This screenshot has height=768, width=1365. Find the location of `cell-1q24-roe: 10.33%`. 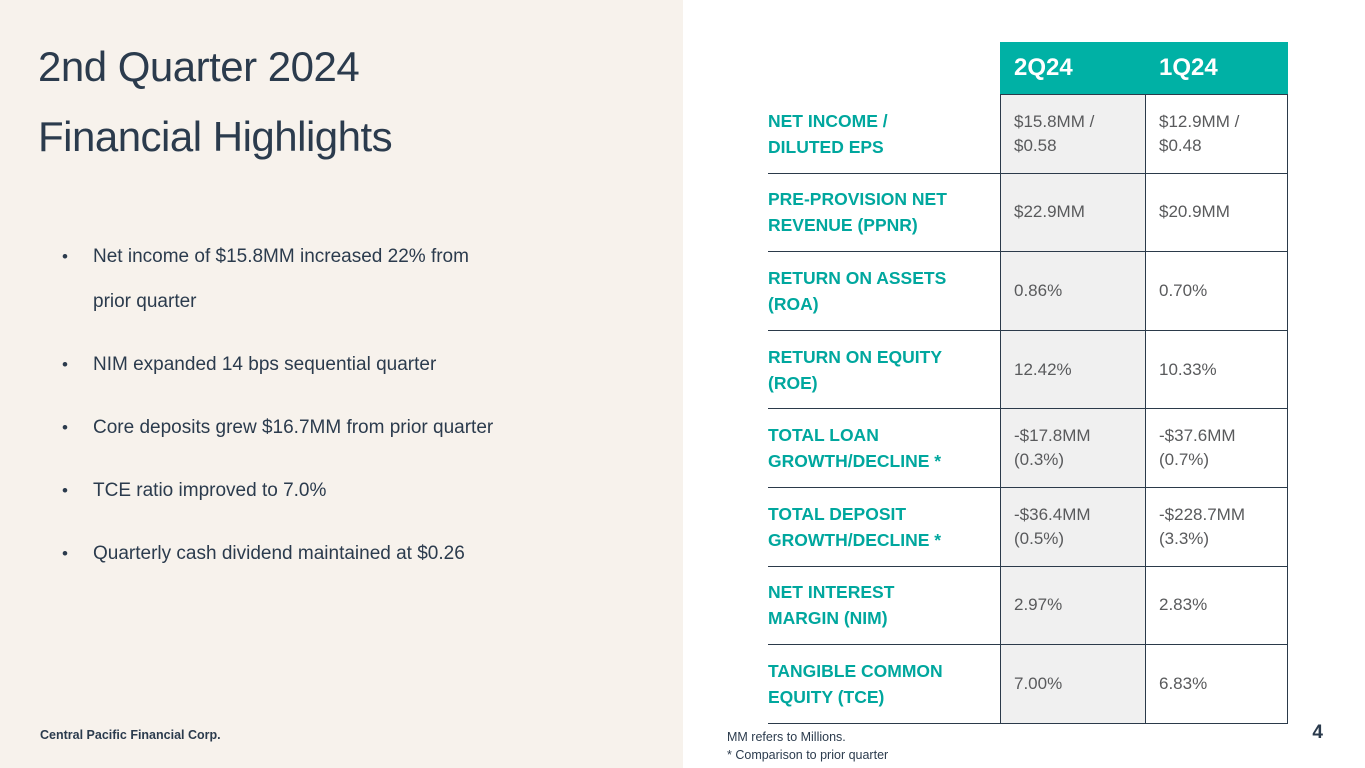

cell-1q24-roe: 10.33% is located at coordinates (1216, 370).